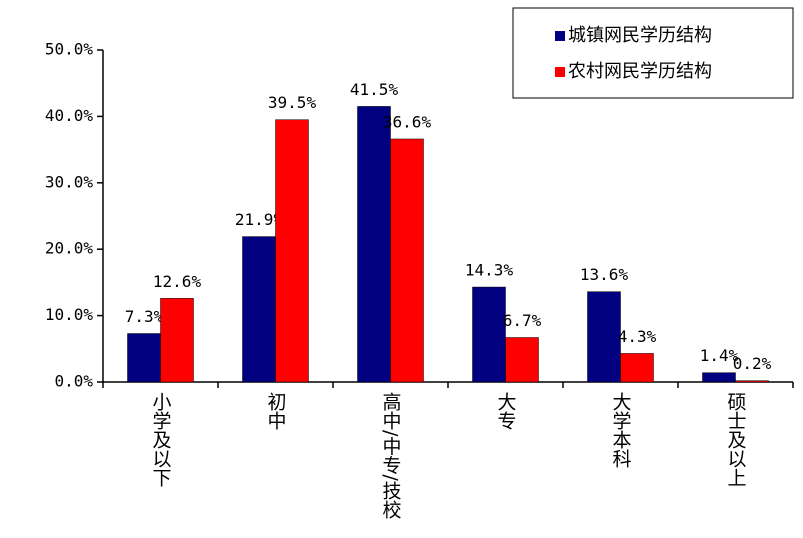 The width and height of the screenshot is (803, 538). I want to click on x-tick-label: 高中/中专/技校, so click(390, 455).